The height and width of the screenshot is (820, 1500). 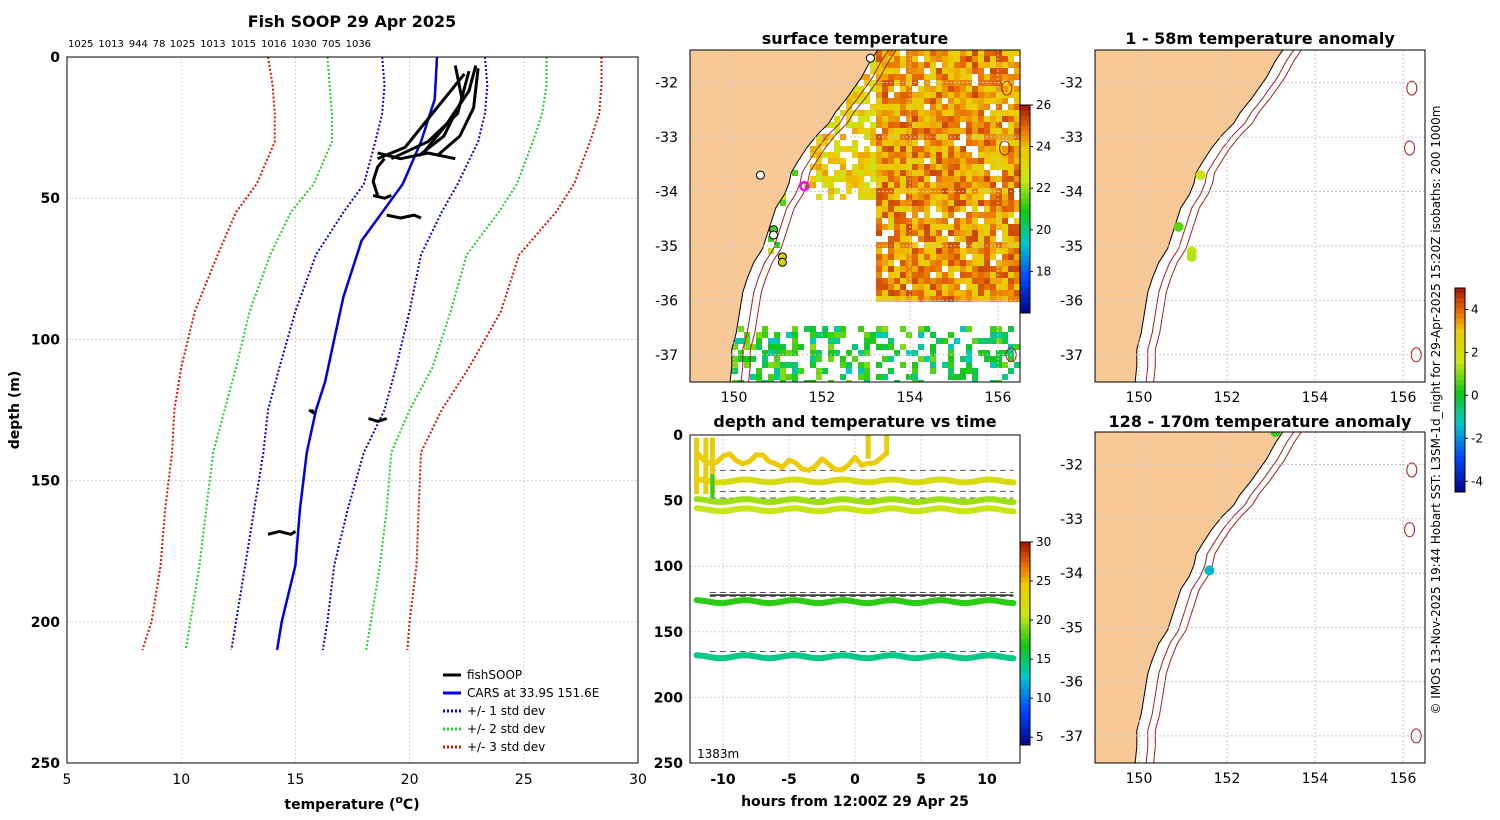 What do you see at coordinates (1071, 628) in the screenshot?
I see `lat-tick-label: -35` at bounding box center [1071, 628].